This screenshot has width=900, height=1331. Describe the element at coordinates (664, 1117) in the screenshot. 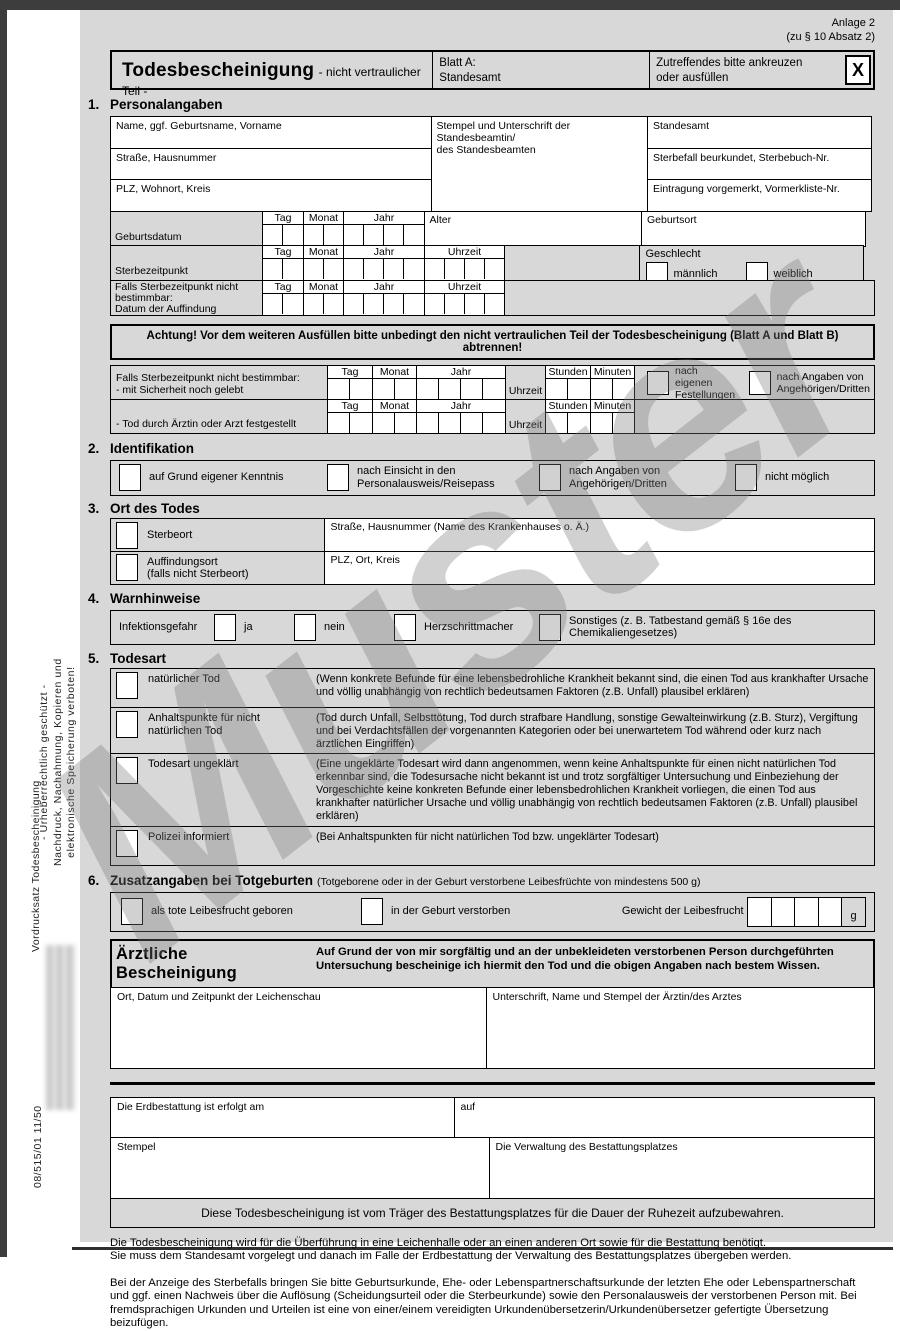

I see `burial-place-field: auf` at that location.